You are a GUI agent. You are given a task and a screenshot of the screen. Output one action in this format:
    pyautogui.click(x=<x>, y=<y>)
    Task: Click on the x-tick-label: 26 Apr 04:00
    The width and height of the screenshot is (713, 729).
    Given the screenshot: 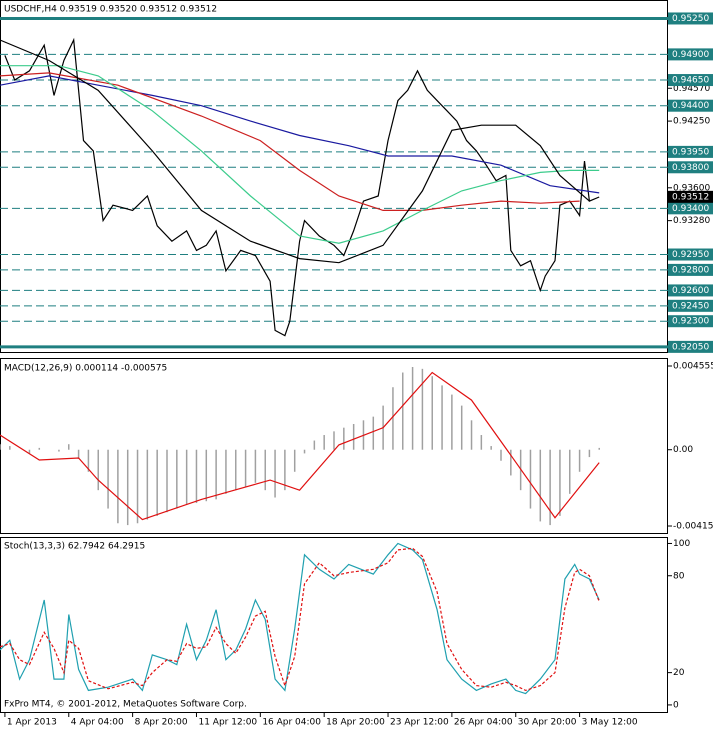 What is the action you would take?
    pyautogui.click(x=483, y=723)
    